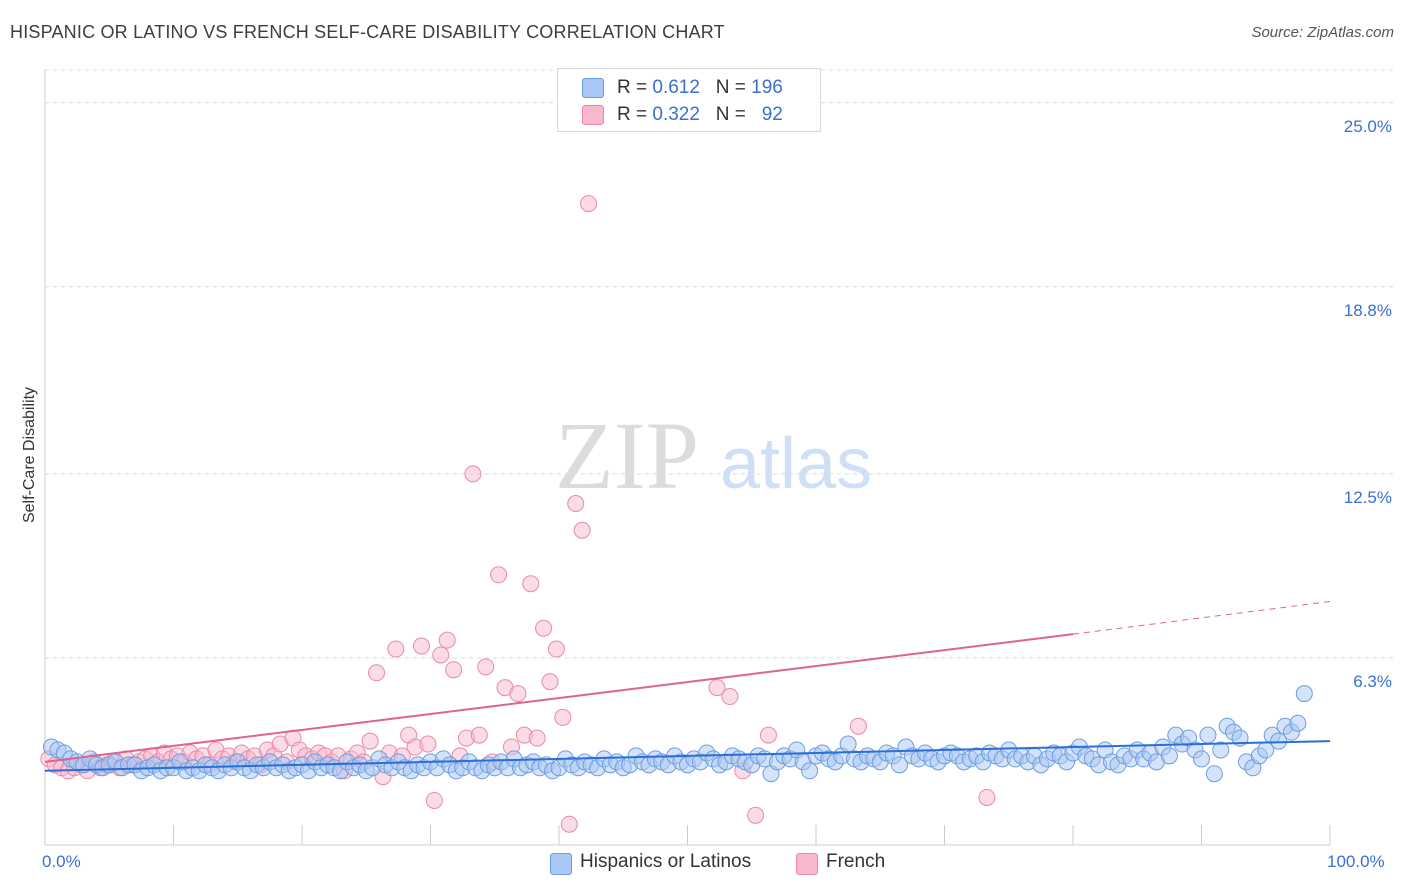  What do you see at coordinates (676, 114) in the screenshot?
I see `legend-r-value: 0.322` at bounding box center [676, 114].